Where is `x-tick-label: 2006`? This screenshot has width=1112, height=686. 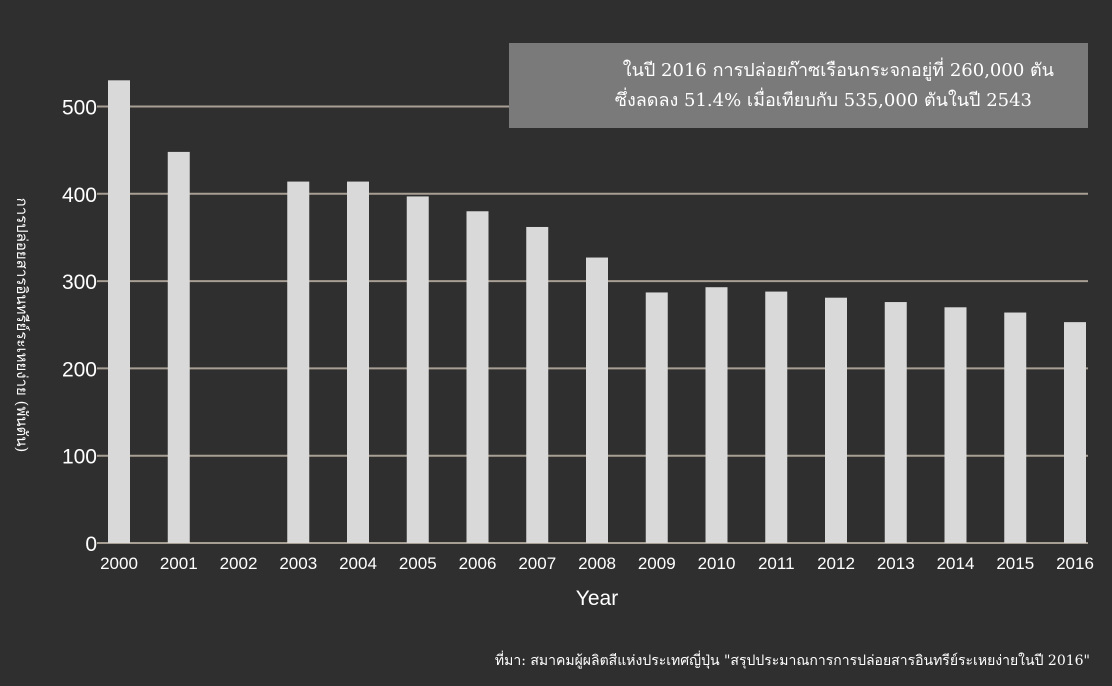 x-tick-label: 2006 is located at coordinates (478, 563).